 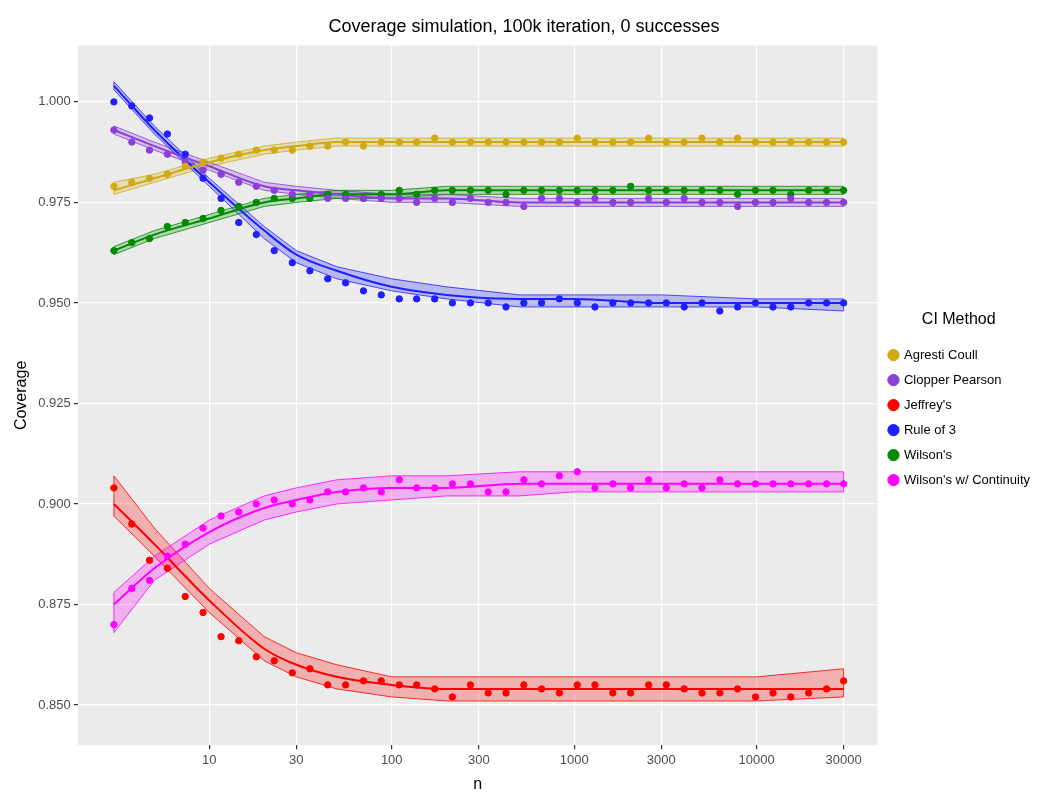 I want to click on y-tick-label: 0.900, so click(x=54, y=503).